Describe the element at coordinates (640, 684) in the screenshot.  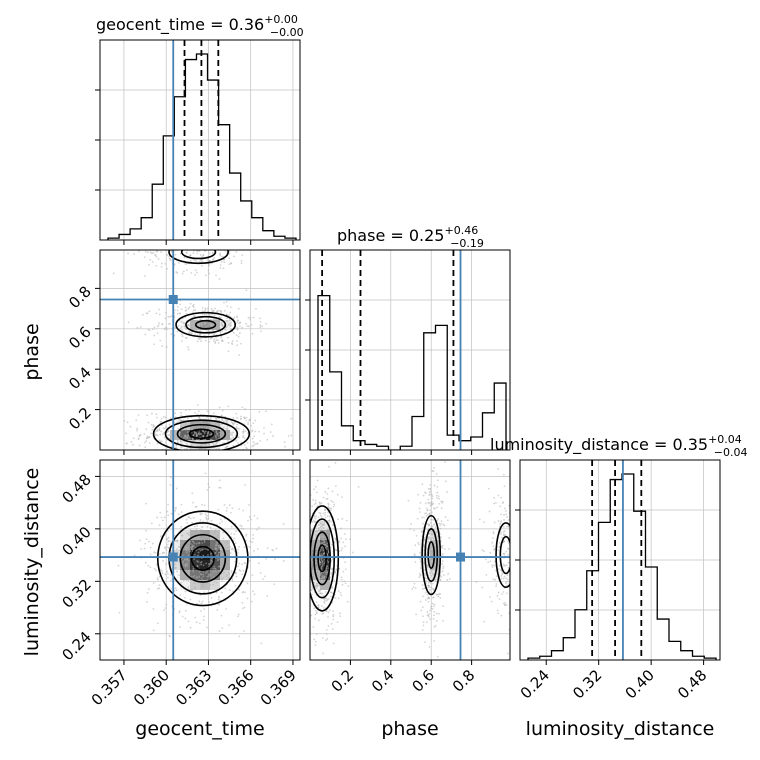
I see `x-tick-label: 0.40` at that location.